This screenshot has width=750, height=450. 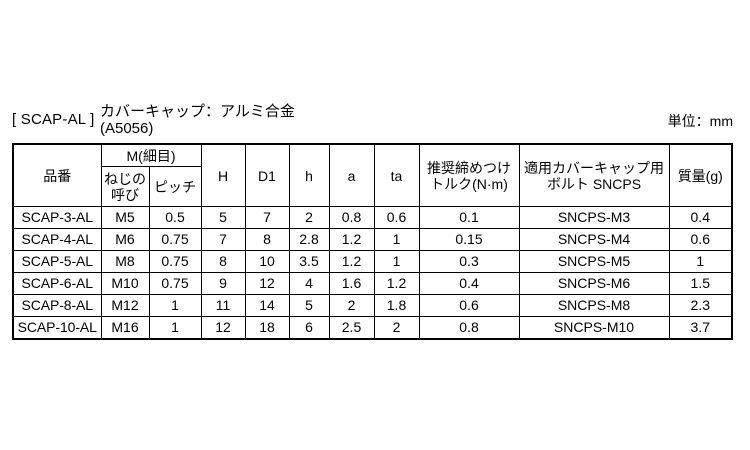 What do you see at coordinates (700, 217) in the screenshot?
I see `cell-mass: 0.4` at bounding box center [700, 217].